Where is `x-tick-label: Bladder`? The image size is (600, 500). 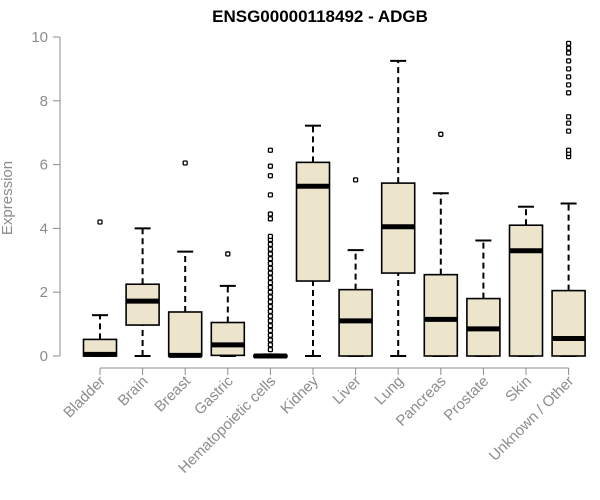 x-tick-label: Bladder is located at coordinates (84, 397).